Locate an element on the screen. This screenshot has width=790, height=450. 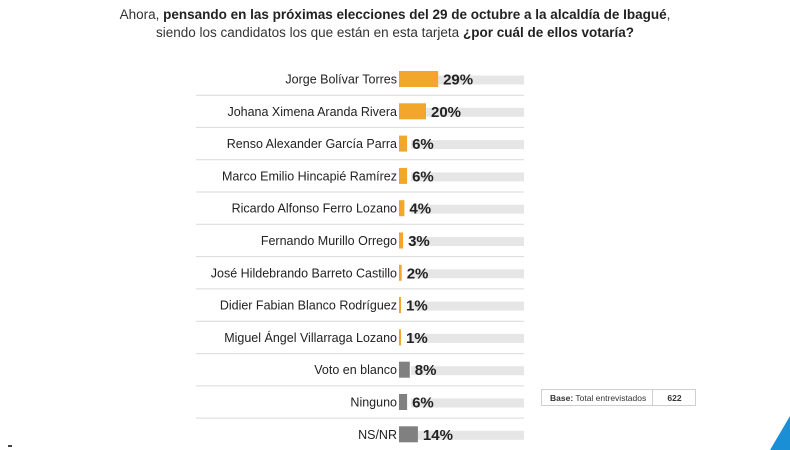
question-line2-bold: ¿por cuál de ellos votaría? is located at coordinates (548, 32).